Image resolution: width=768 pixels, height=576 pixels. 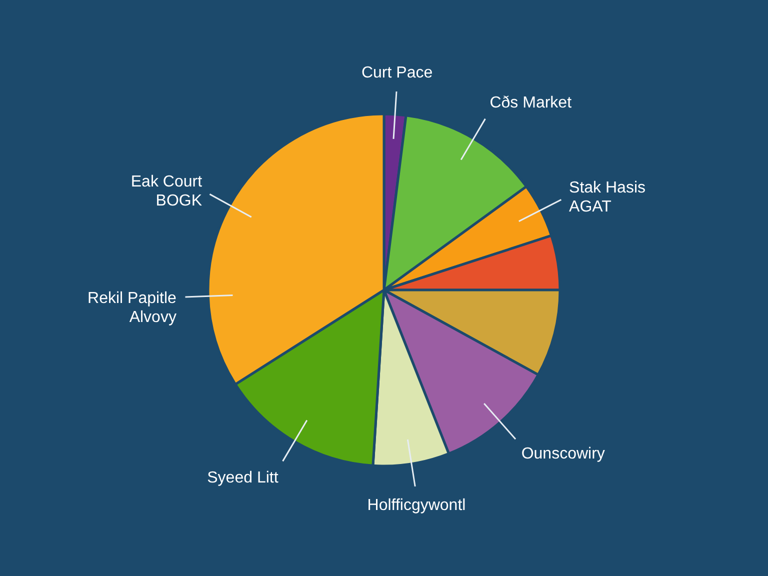 What do you see at coordinates (531, 103) in the screenshot?
I see `slice-label: Cðs Market` at bounding box center [531, 103].